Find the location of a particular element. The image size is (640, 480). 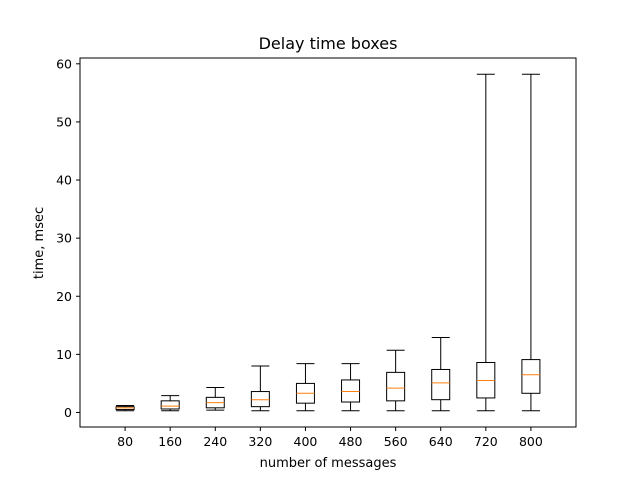

y-tick-label: 30 is located at coordinates (64, 238).